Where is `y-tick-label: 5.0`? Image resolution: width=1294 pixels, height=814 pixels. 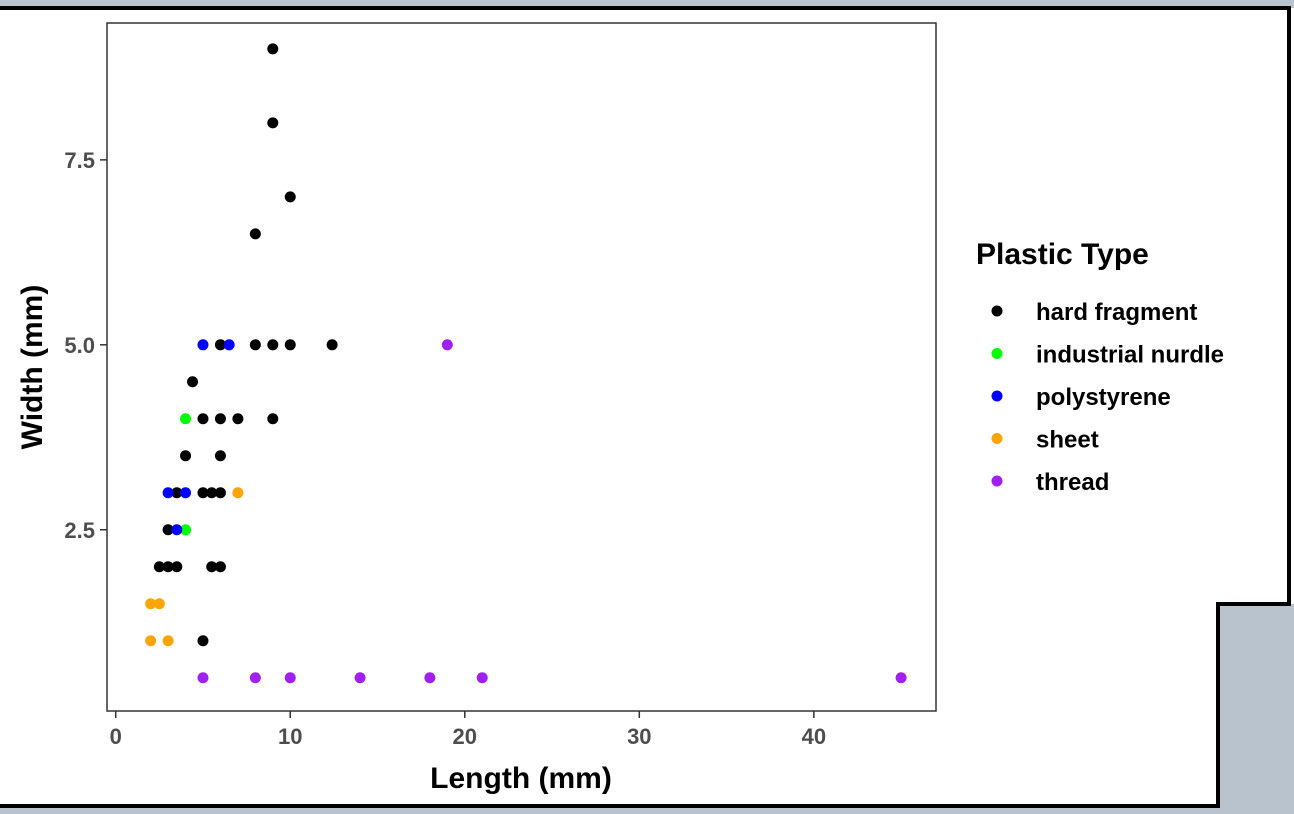
y-tick-label: 5.0 is located at coordinates (79, 345).